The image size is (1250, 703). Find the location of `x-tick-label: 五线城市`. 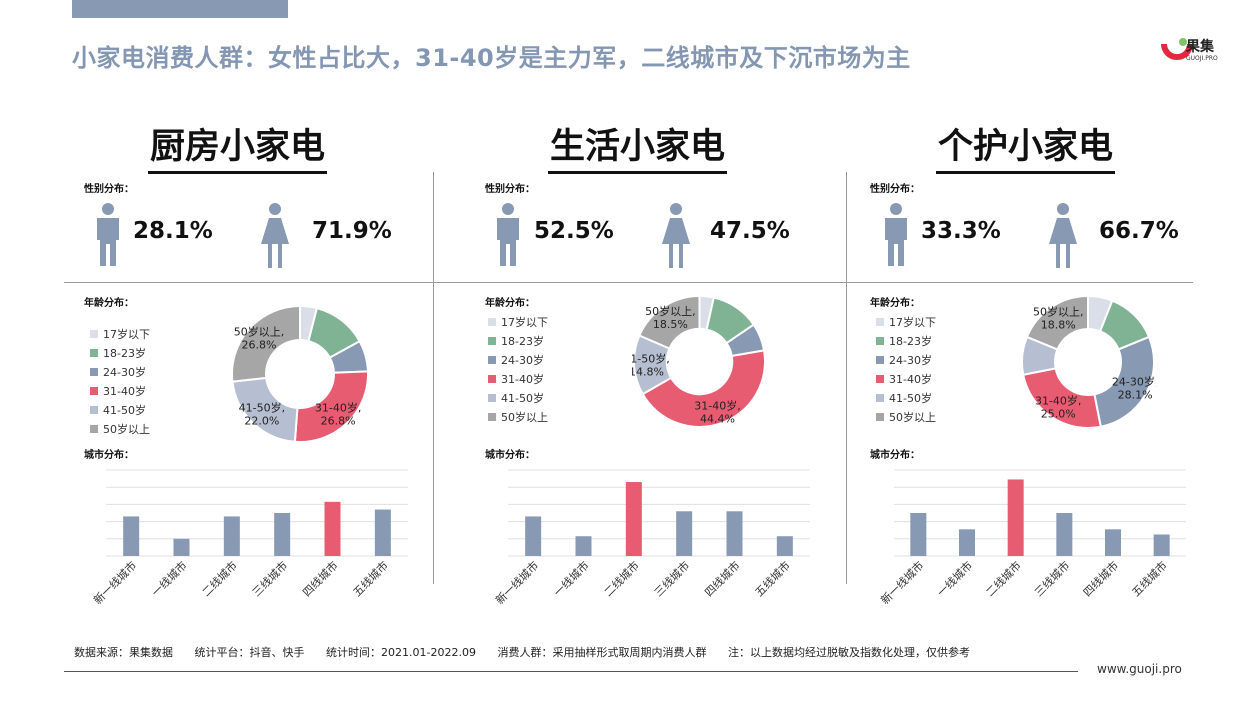

x-tick-label: 五线城市 is located at coordinates (772, 578).